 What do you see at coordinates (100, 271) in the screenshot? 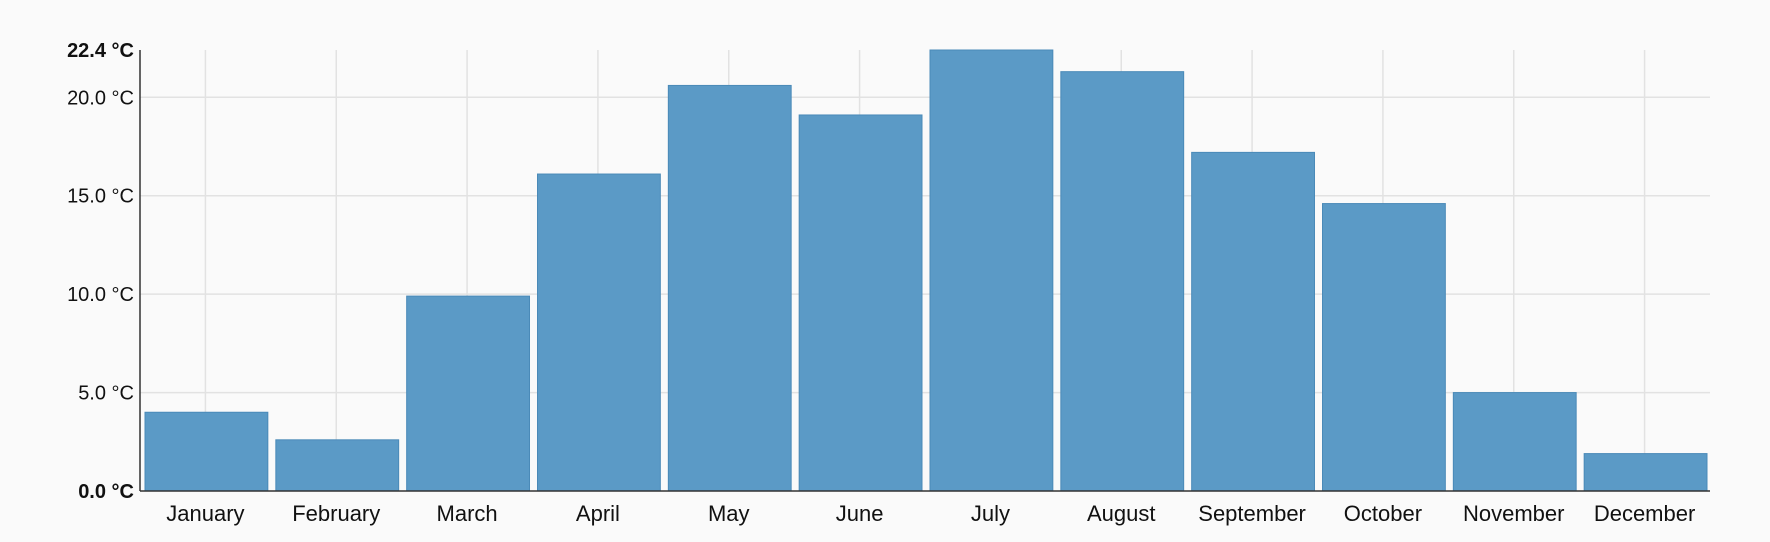
I see `y-axis-ticks: 0.0 °C 5.0 °C 10.0 °C 15.0 °C 20.0 °C 22.4 °C` at bounding box center [100, 271].